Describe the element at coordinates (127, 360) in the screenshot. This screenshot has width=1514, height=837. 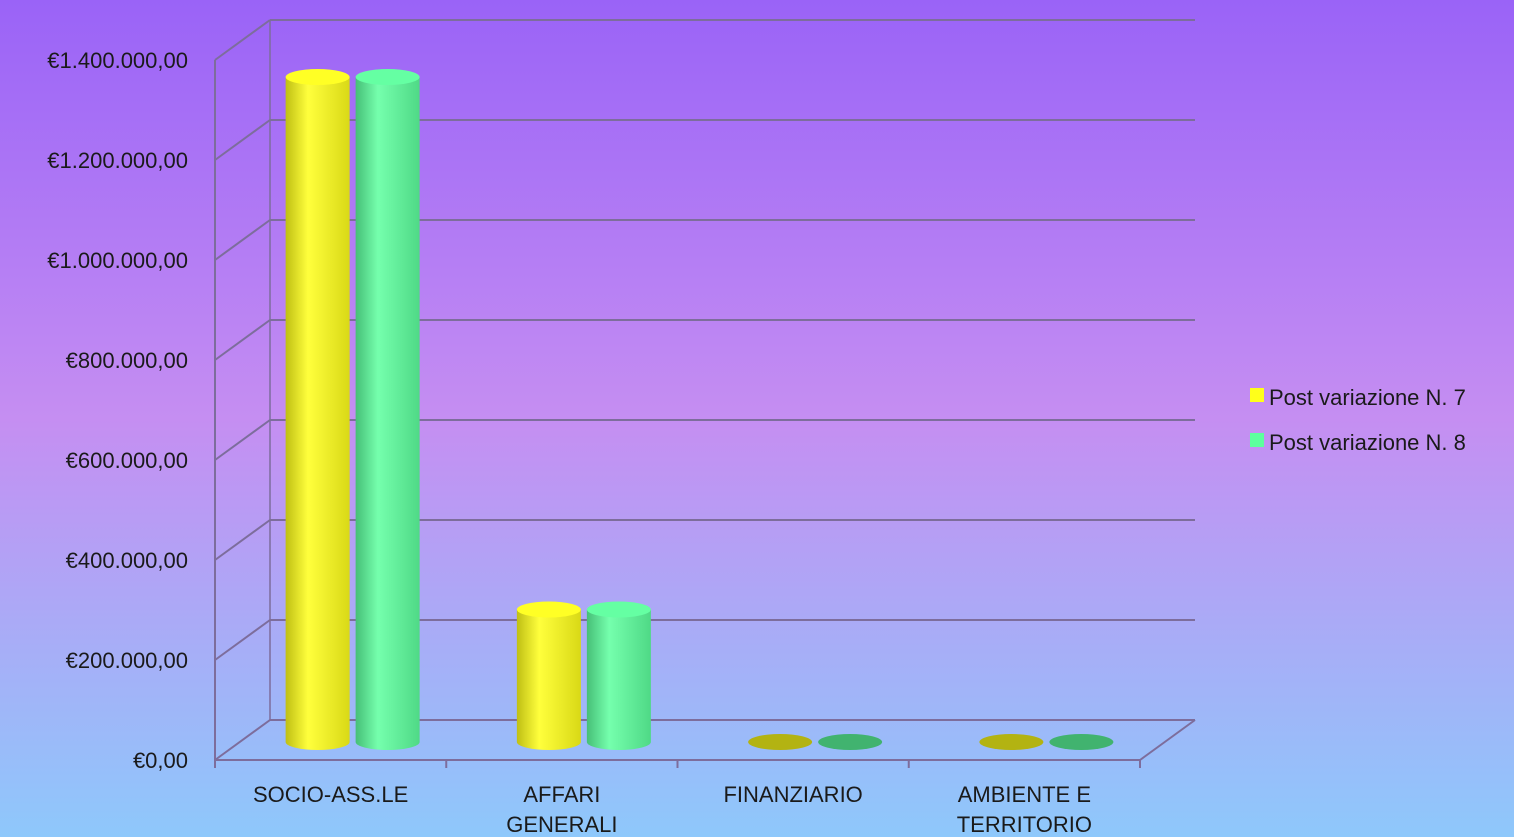
I see `y-tick-label: €800.000,00` at that location.